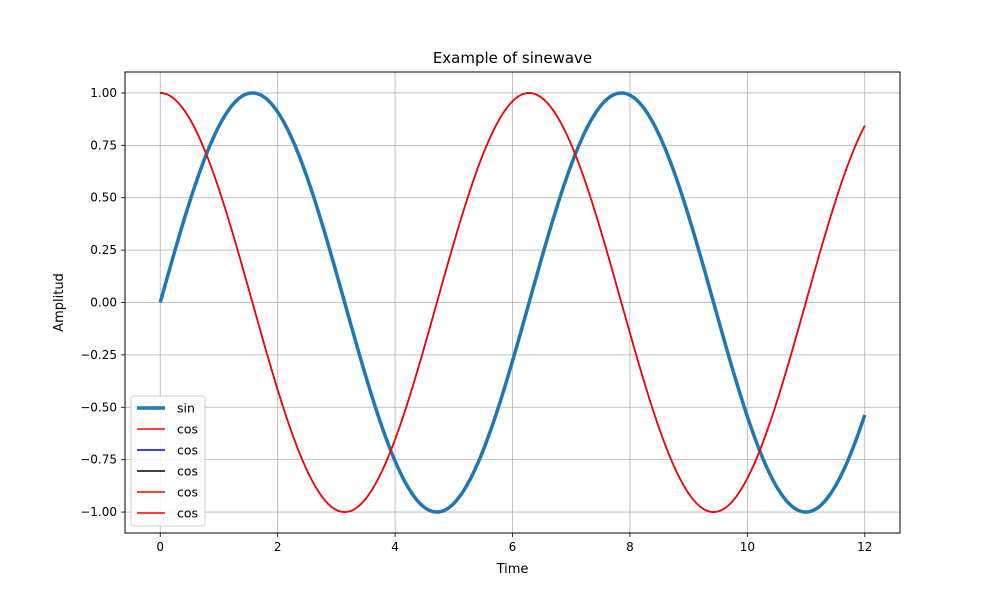 This screenshot has height=599, width=1000. I want to click on y-tick-label: 0.00, so click(103, 303).